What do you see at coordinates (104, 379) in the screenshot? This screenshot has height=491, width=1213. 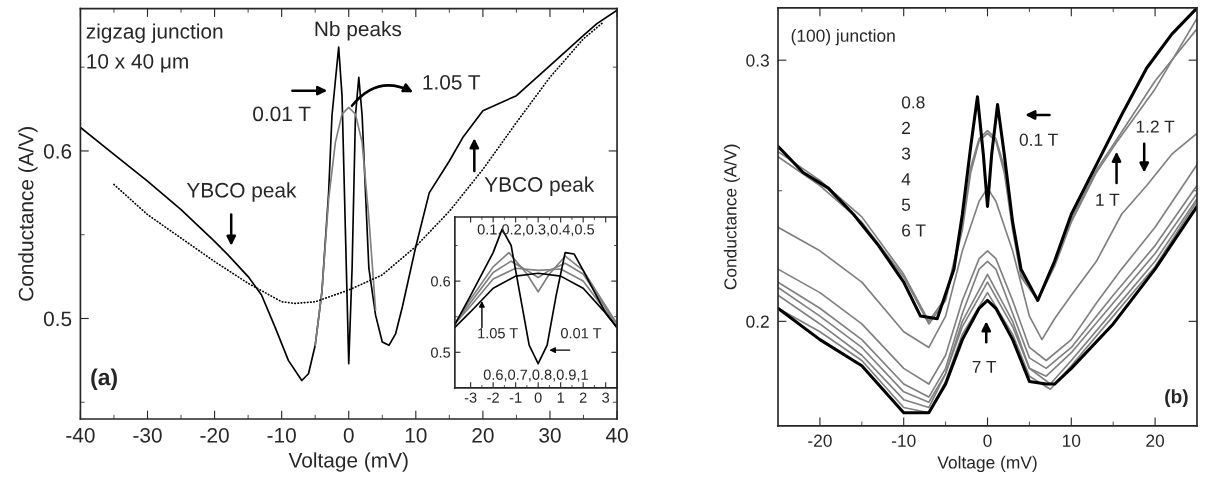 I see `annotation: (a)` at bounding box center [104, 379].